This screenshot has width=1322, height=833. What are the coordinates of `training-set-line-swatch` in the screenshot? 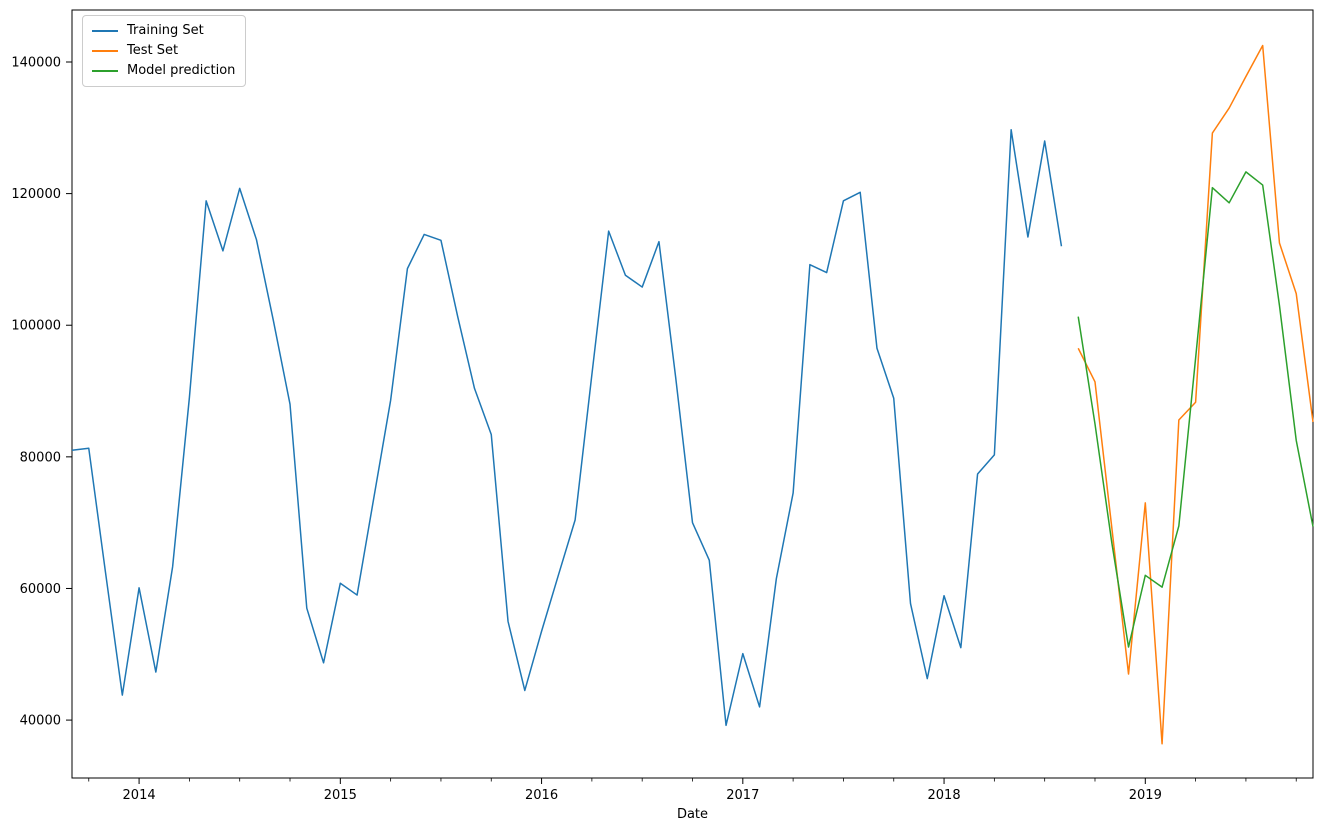 It's located at (105, 31).